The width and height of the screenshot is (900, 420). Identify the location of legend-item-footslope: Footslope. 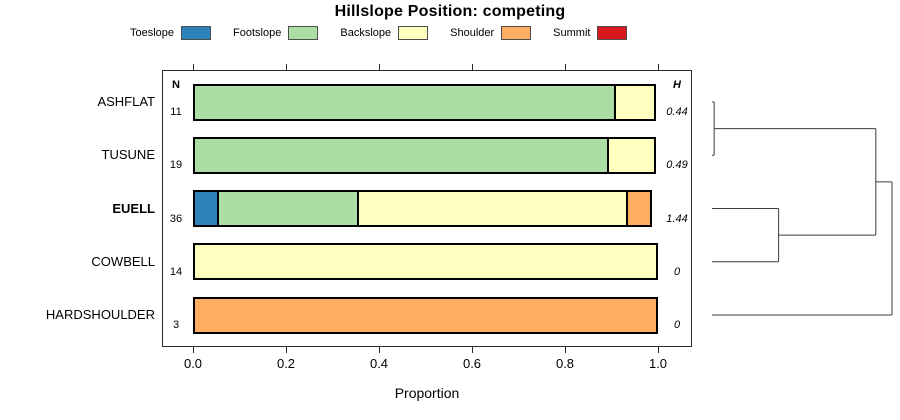
(276, 33).